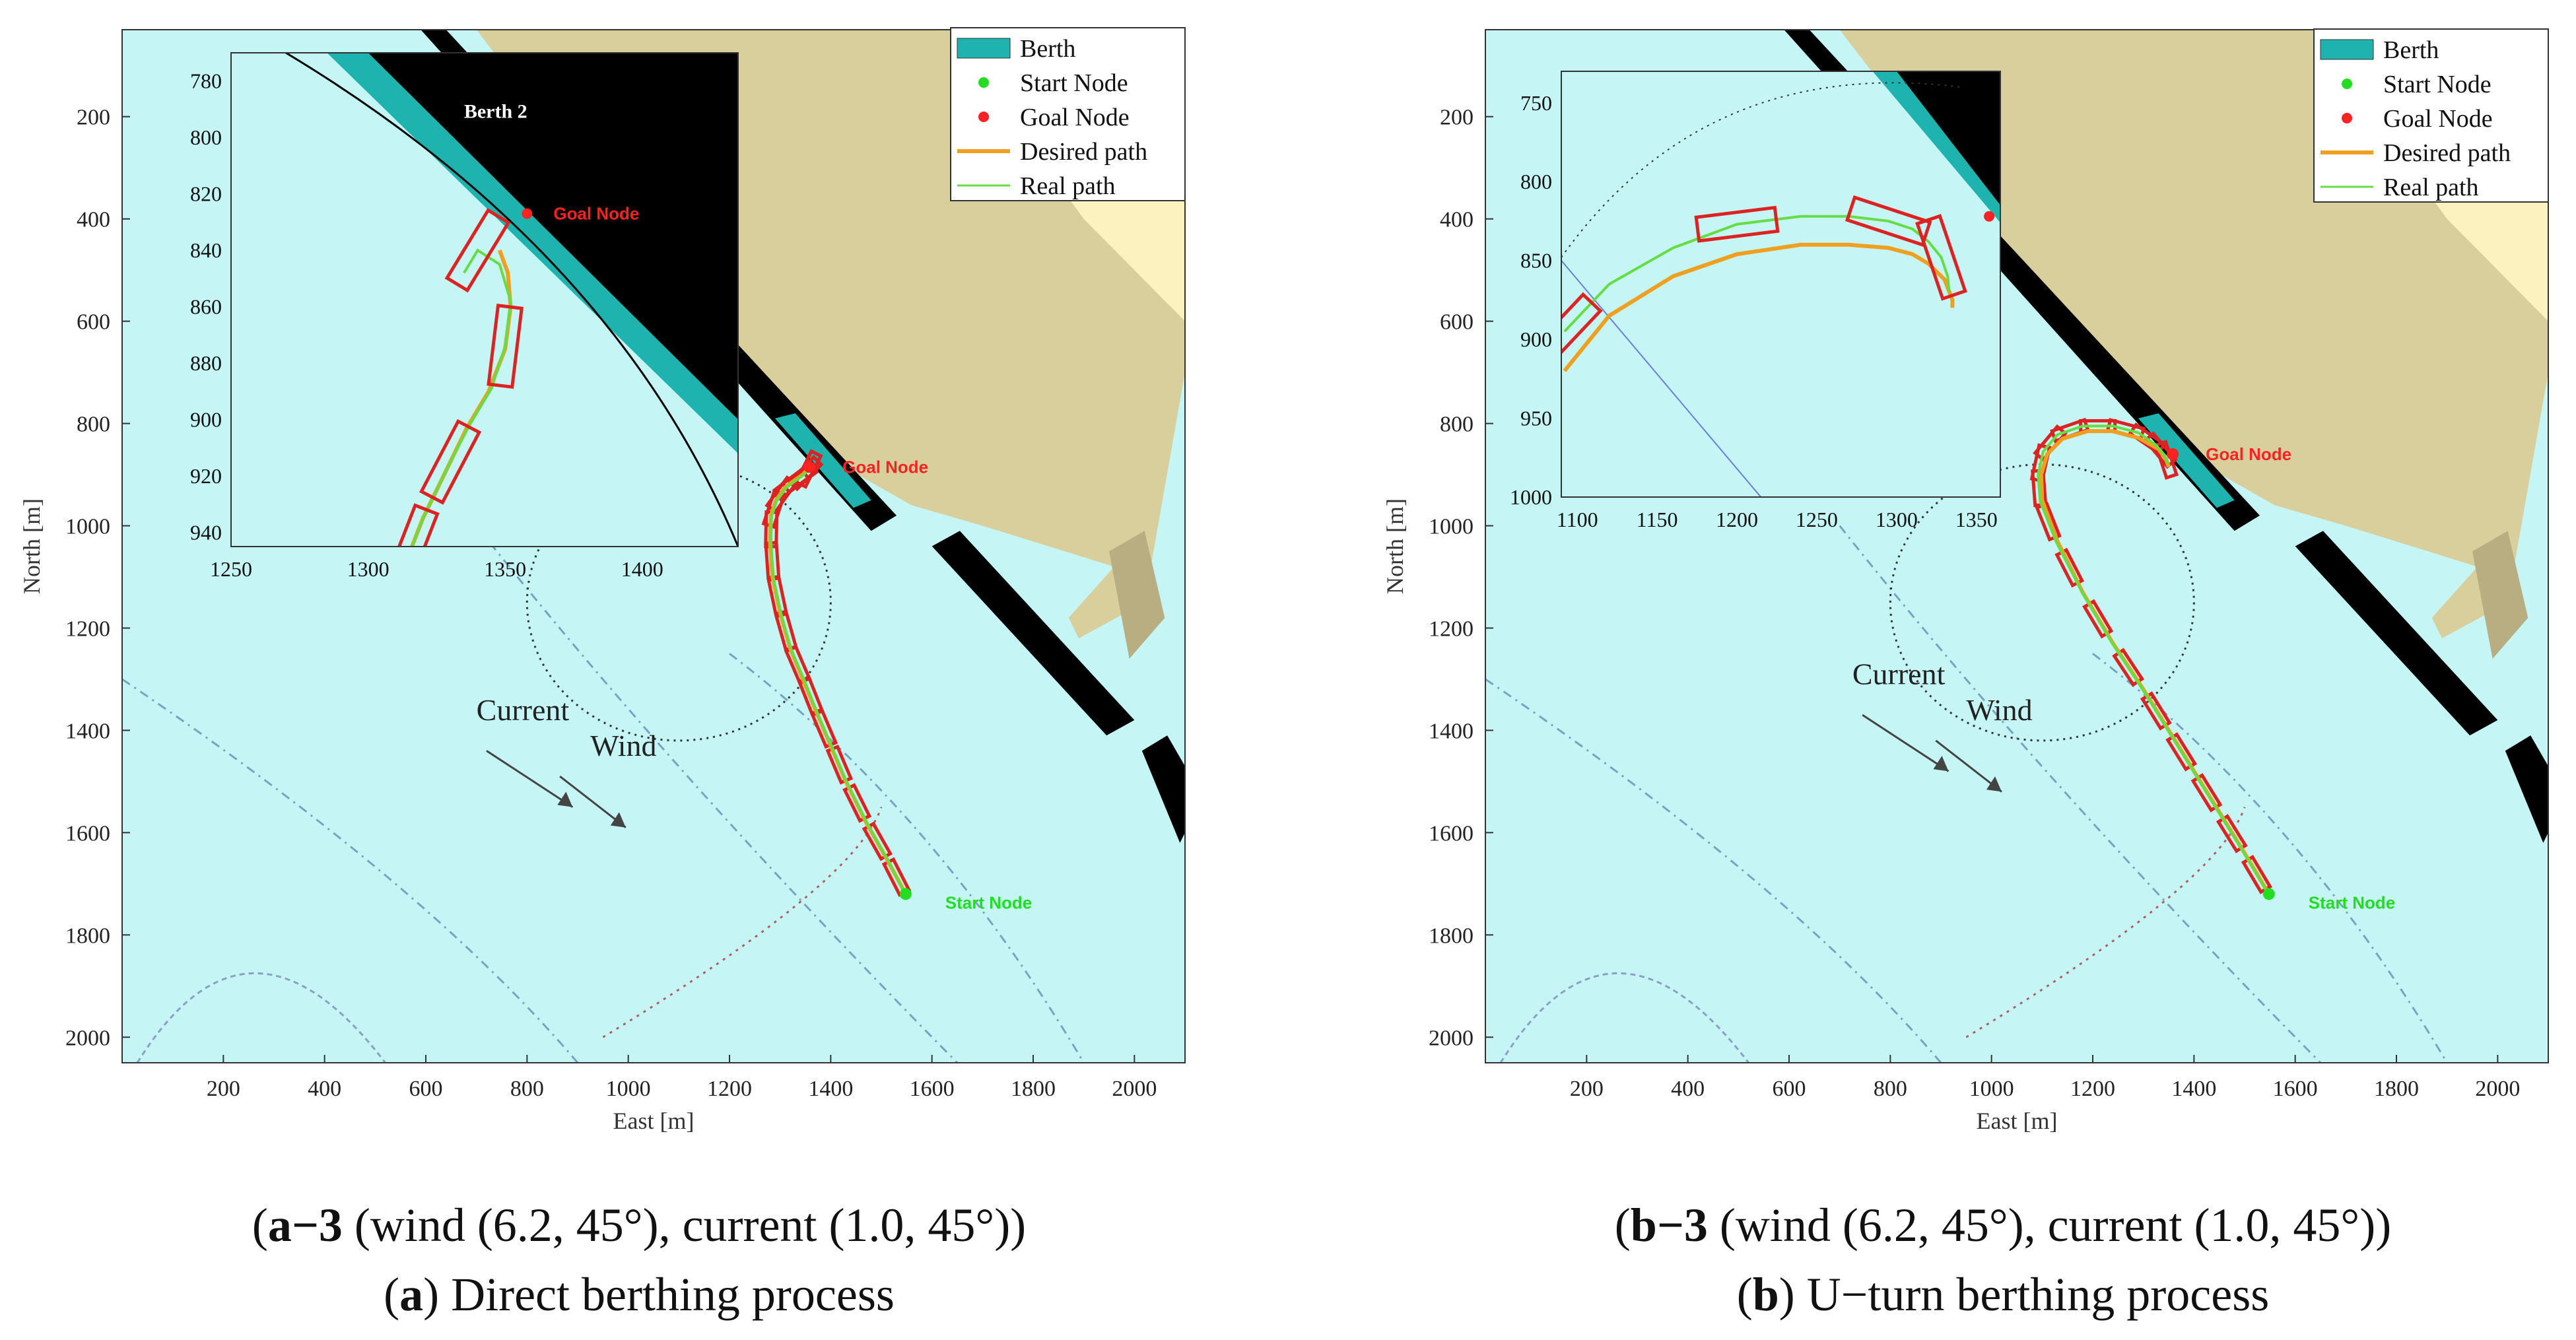  Describe the element at coordinates (2032, 1294) in the screenshot. I see `caption-b2-text: U−turn berthing process` at that location.